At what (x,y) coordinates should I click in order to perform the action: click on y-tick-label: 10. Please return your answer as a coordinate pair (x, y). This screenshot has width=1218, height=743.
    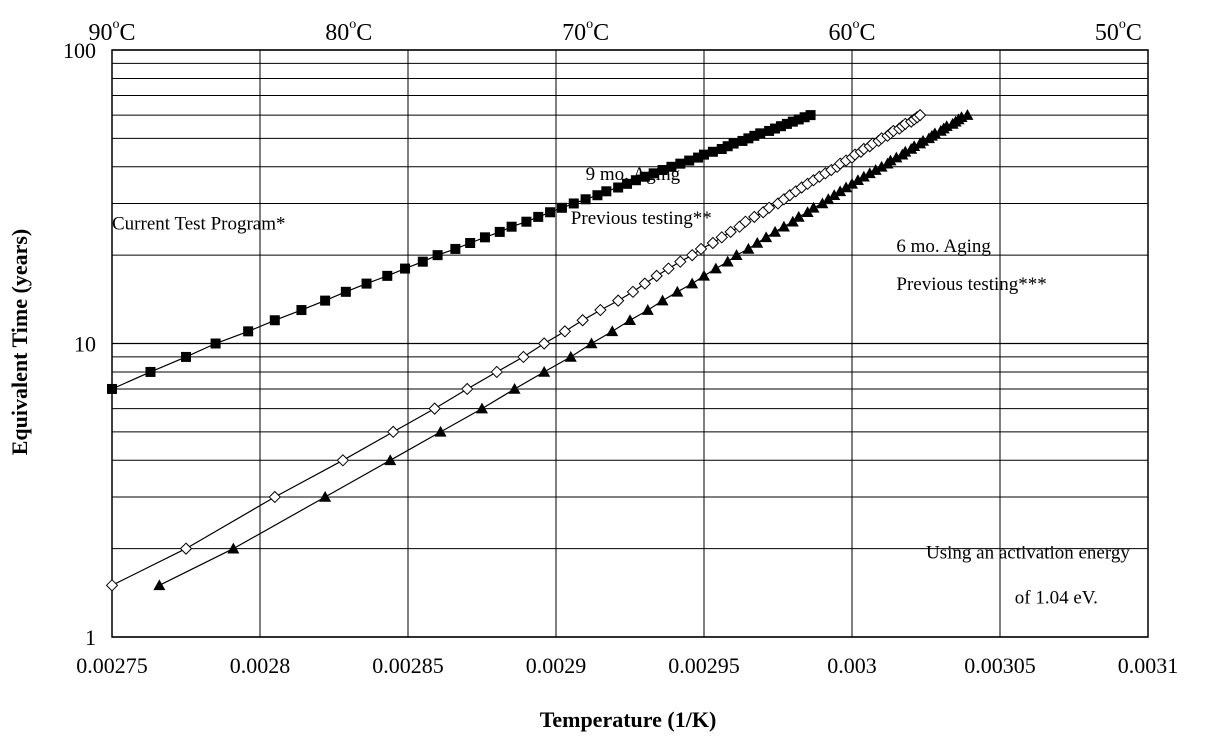
    Looking at the image, I should click on (85, 344).